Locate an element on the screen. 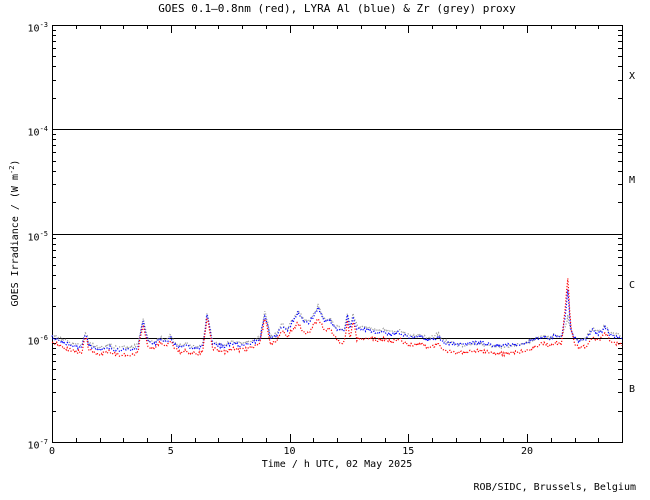  x-tick-label: 10 is located at coordinates (289, 451).